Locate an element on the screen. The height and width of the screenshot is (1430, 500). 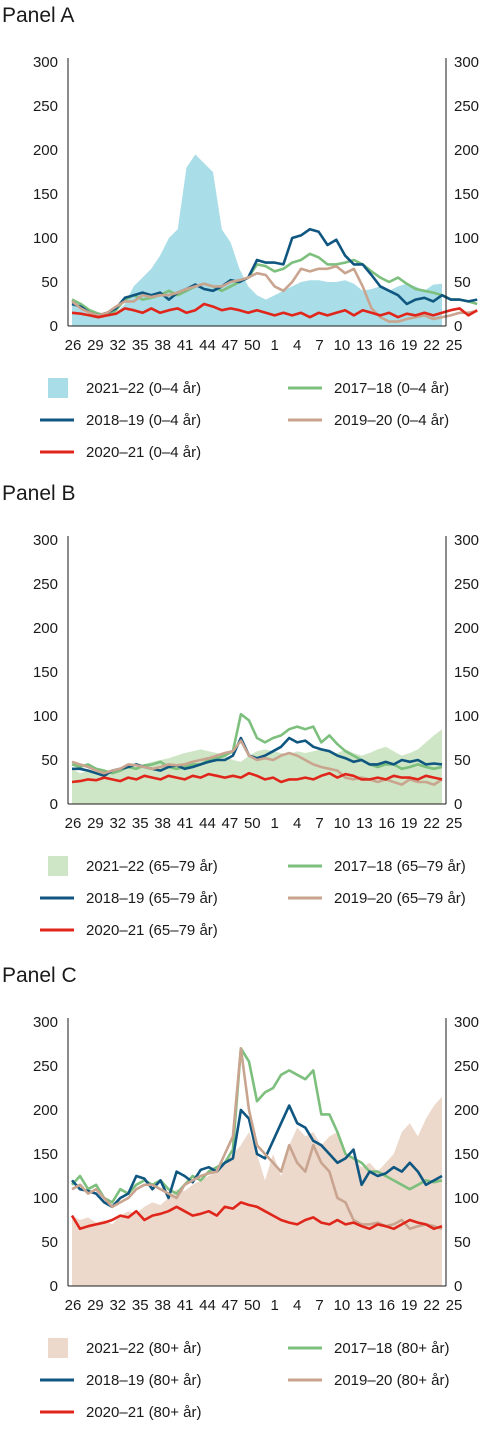
panel-c-title: Panel C is located at coordinates (39, 975).